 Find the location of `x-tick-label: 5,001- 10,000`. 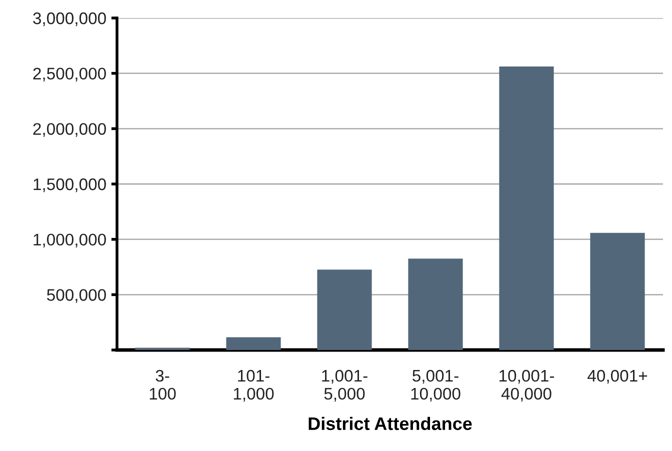

x-tick-label: 5,001- 10,000 is located at coordinates (435, 386).